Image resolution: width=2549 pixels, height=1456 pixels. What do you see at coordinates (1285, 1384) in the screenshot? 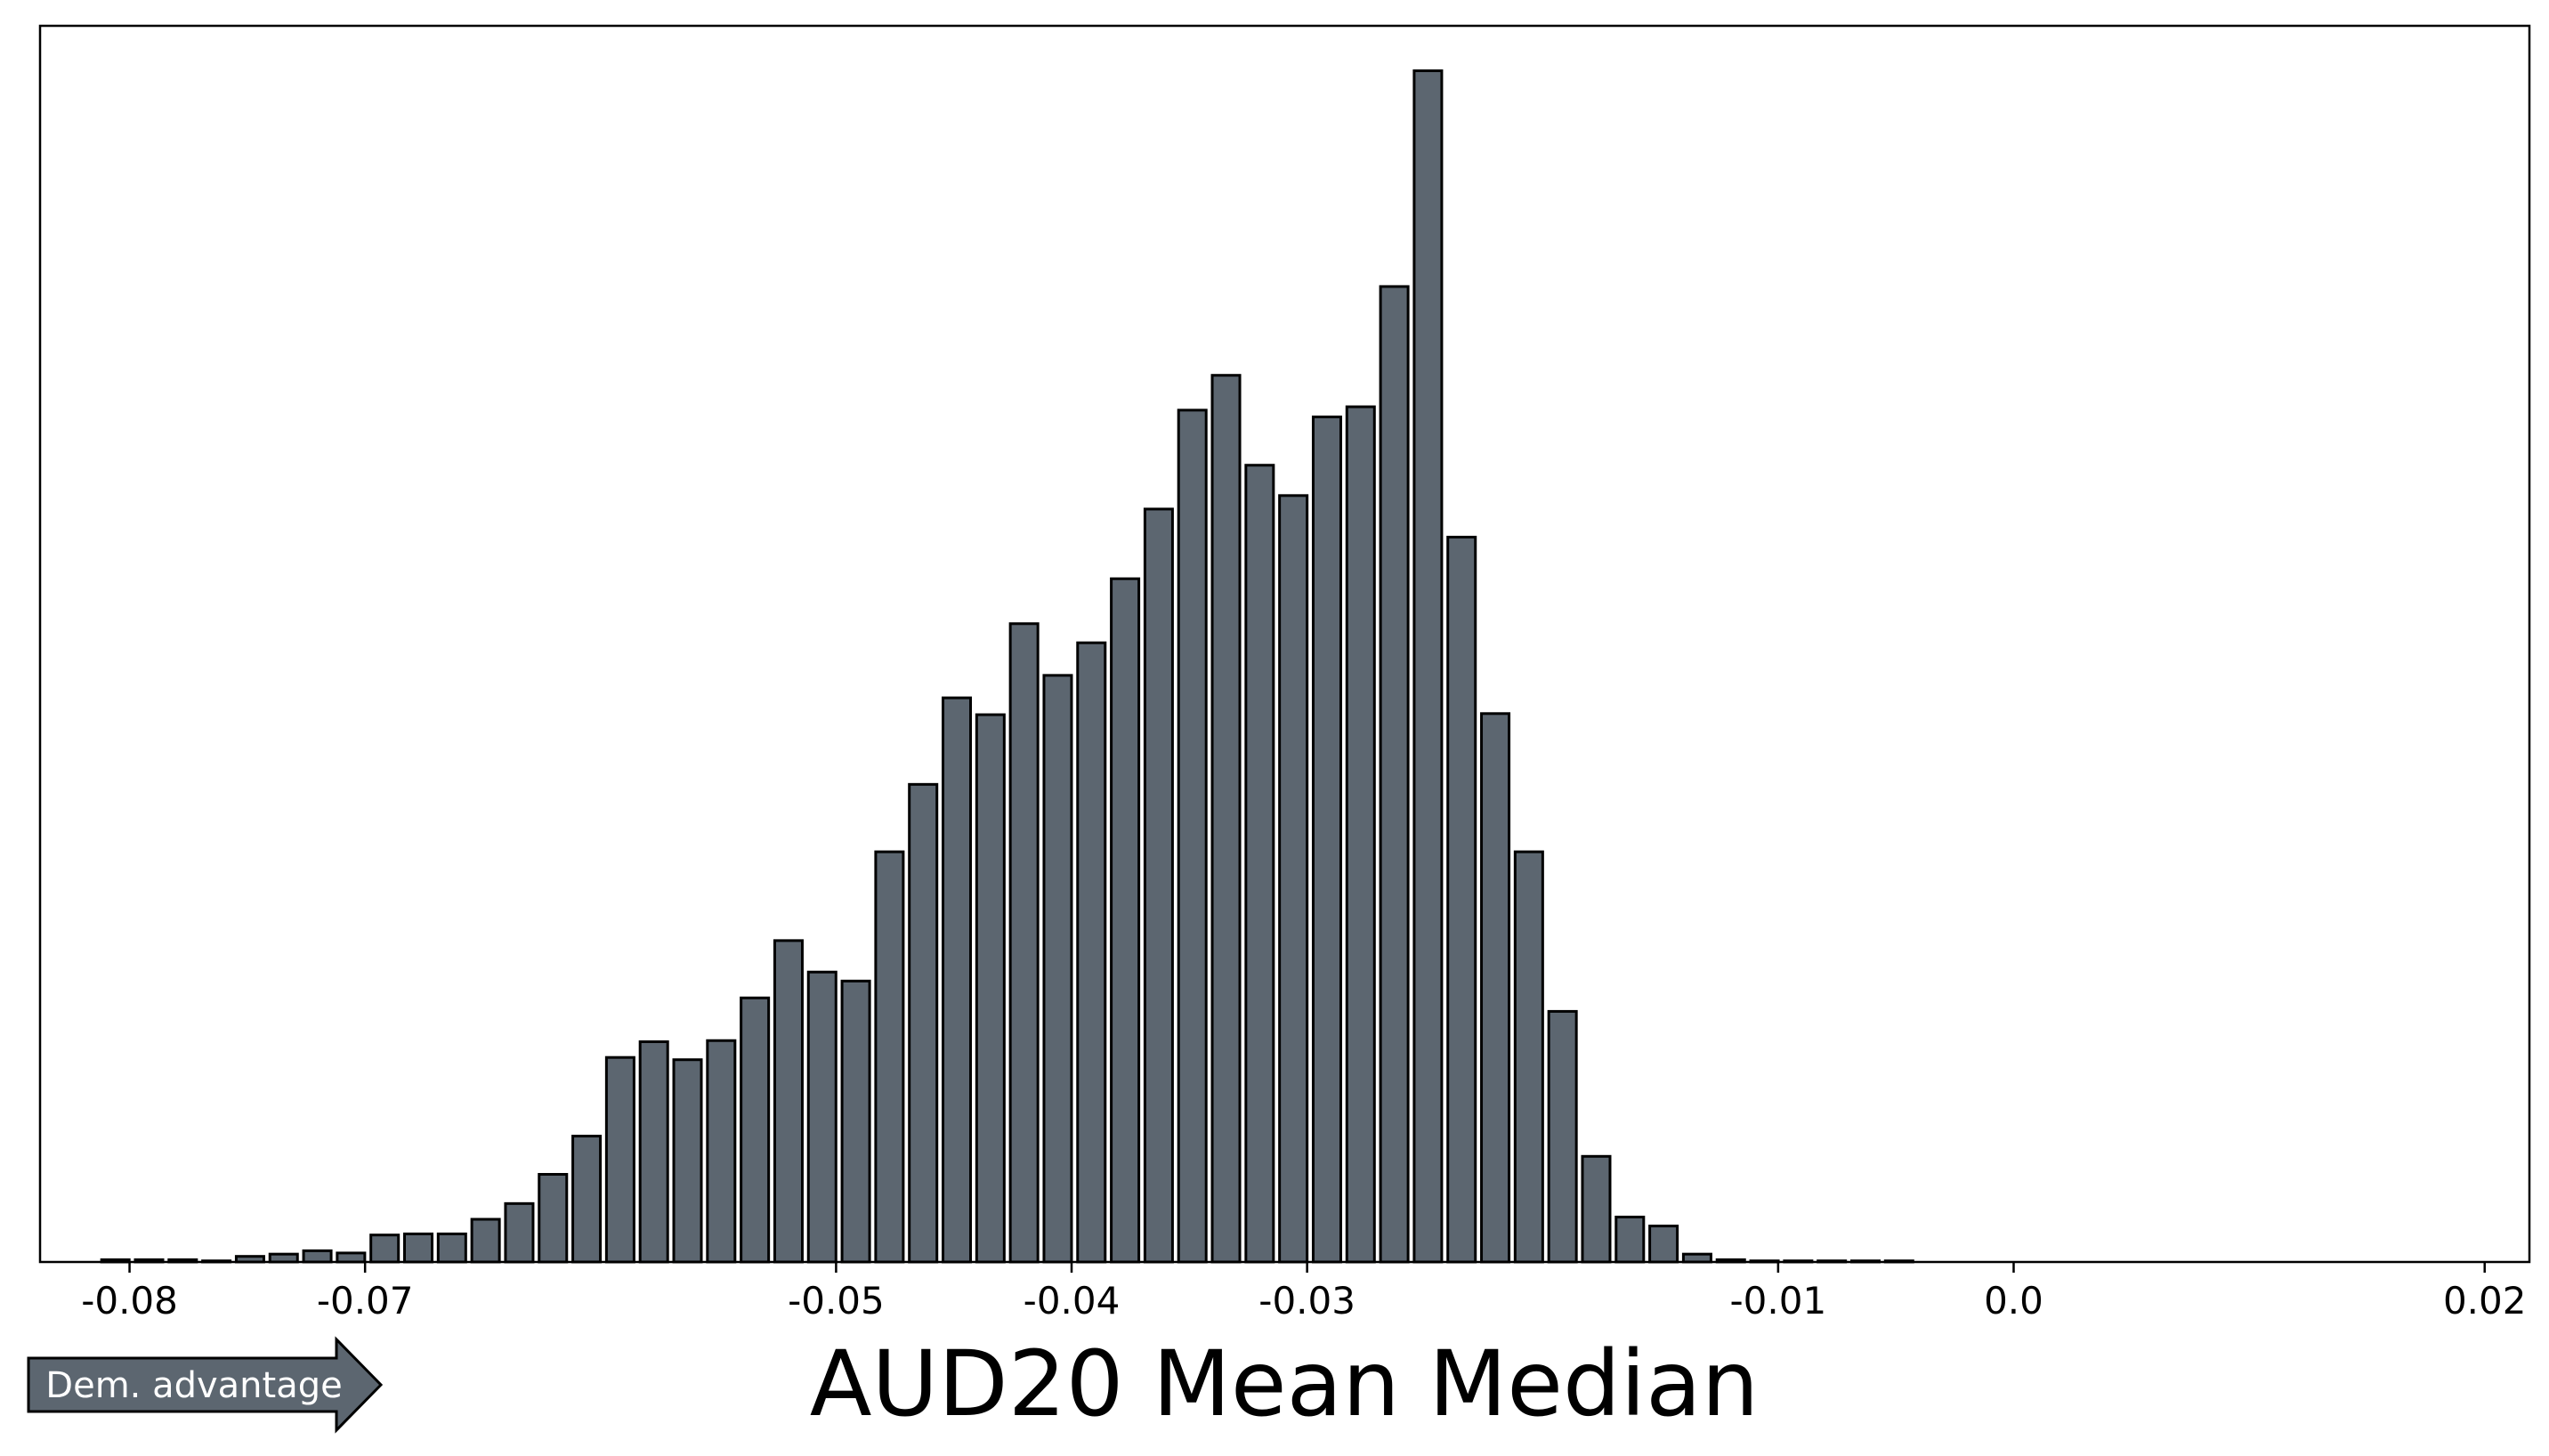
I see `x-axis-label: AUD20 Mean Median` at bounding box center [1285, 1384].